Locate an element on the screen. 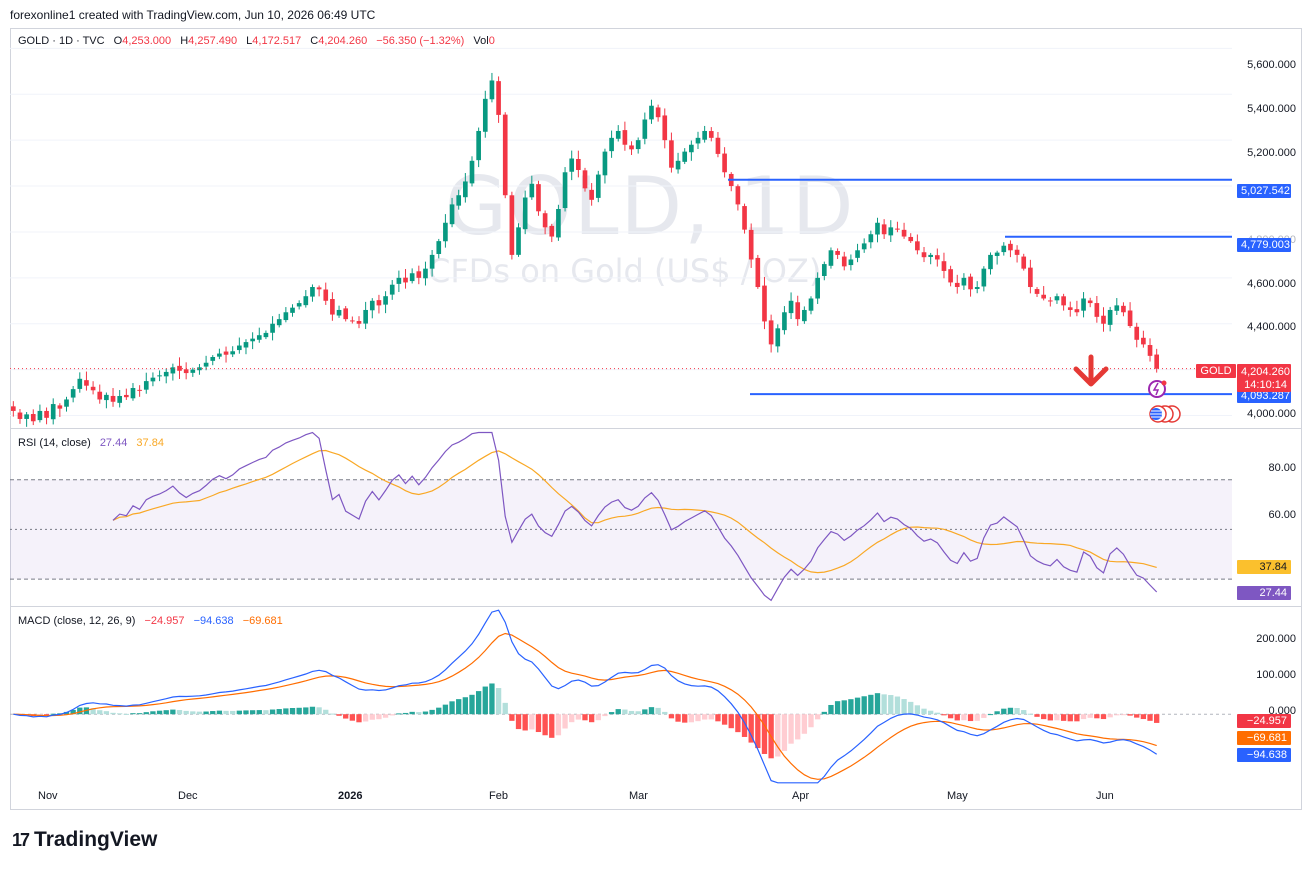 Image resolution: width=1312 pixels, height=871 pixels. low-value: 4,172.517 is located at coordinates (277, 41).